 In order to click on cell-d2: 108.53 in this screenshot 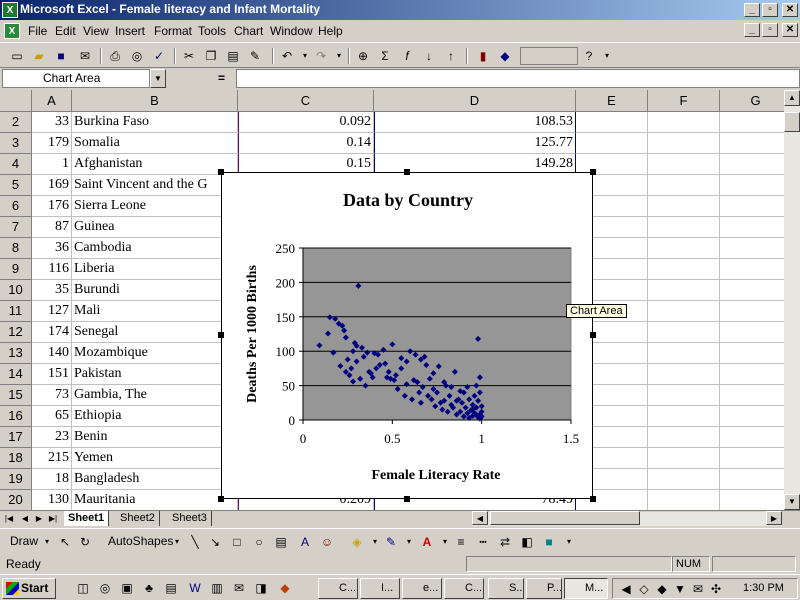, I will do `click(475, 122)`.